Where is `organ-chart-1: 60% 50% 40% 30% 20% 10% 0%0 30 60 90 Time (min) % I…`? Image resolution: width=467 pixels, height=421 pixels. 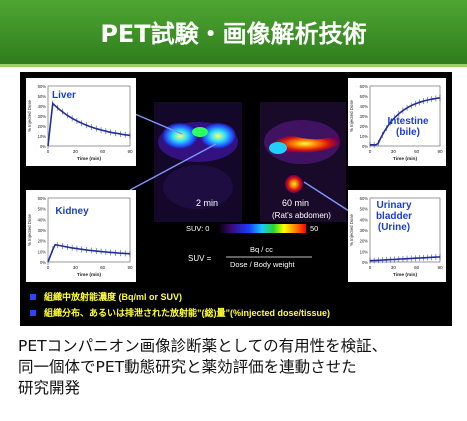
organ-chart-1: 60% 50% 40% 30% 20% 10% 0%0 30 60 90 Time (min) % I… is located at coordinates (81, 122).